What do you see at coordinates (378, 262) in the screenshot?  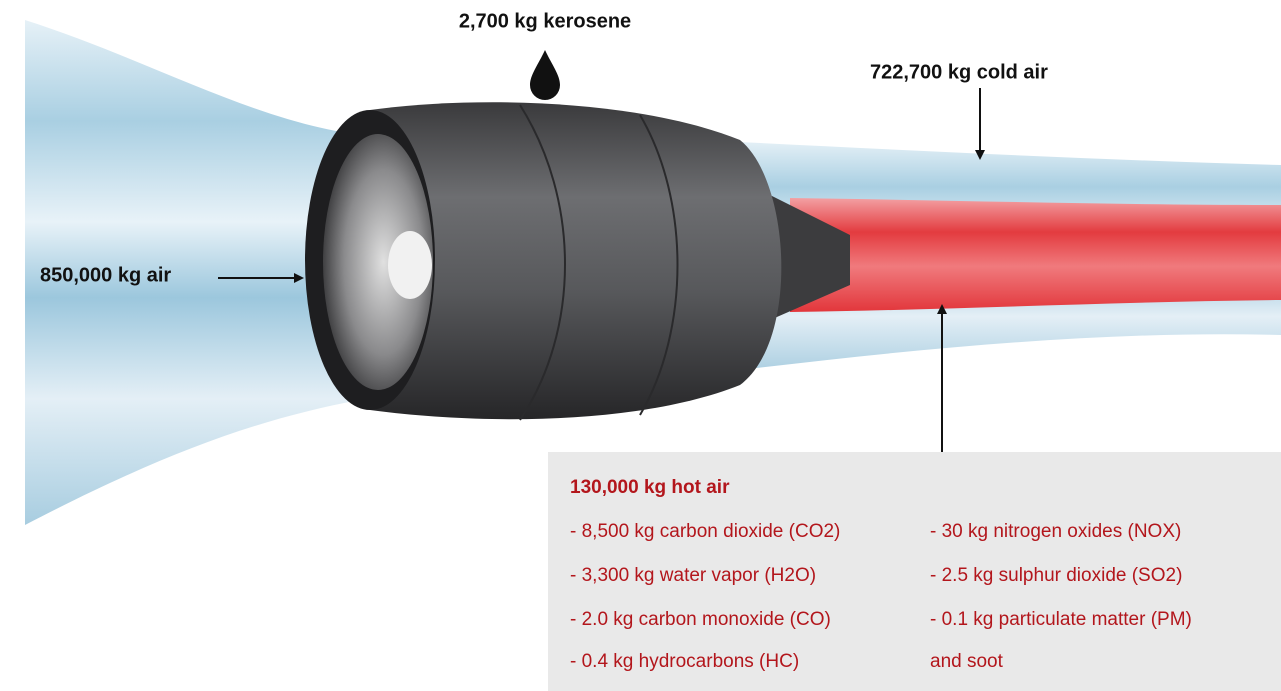 I see `fan` at bounding box center [378, 262].